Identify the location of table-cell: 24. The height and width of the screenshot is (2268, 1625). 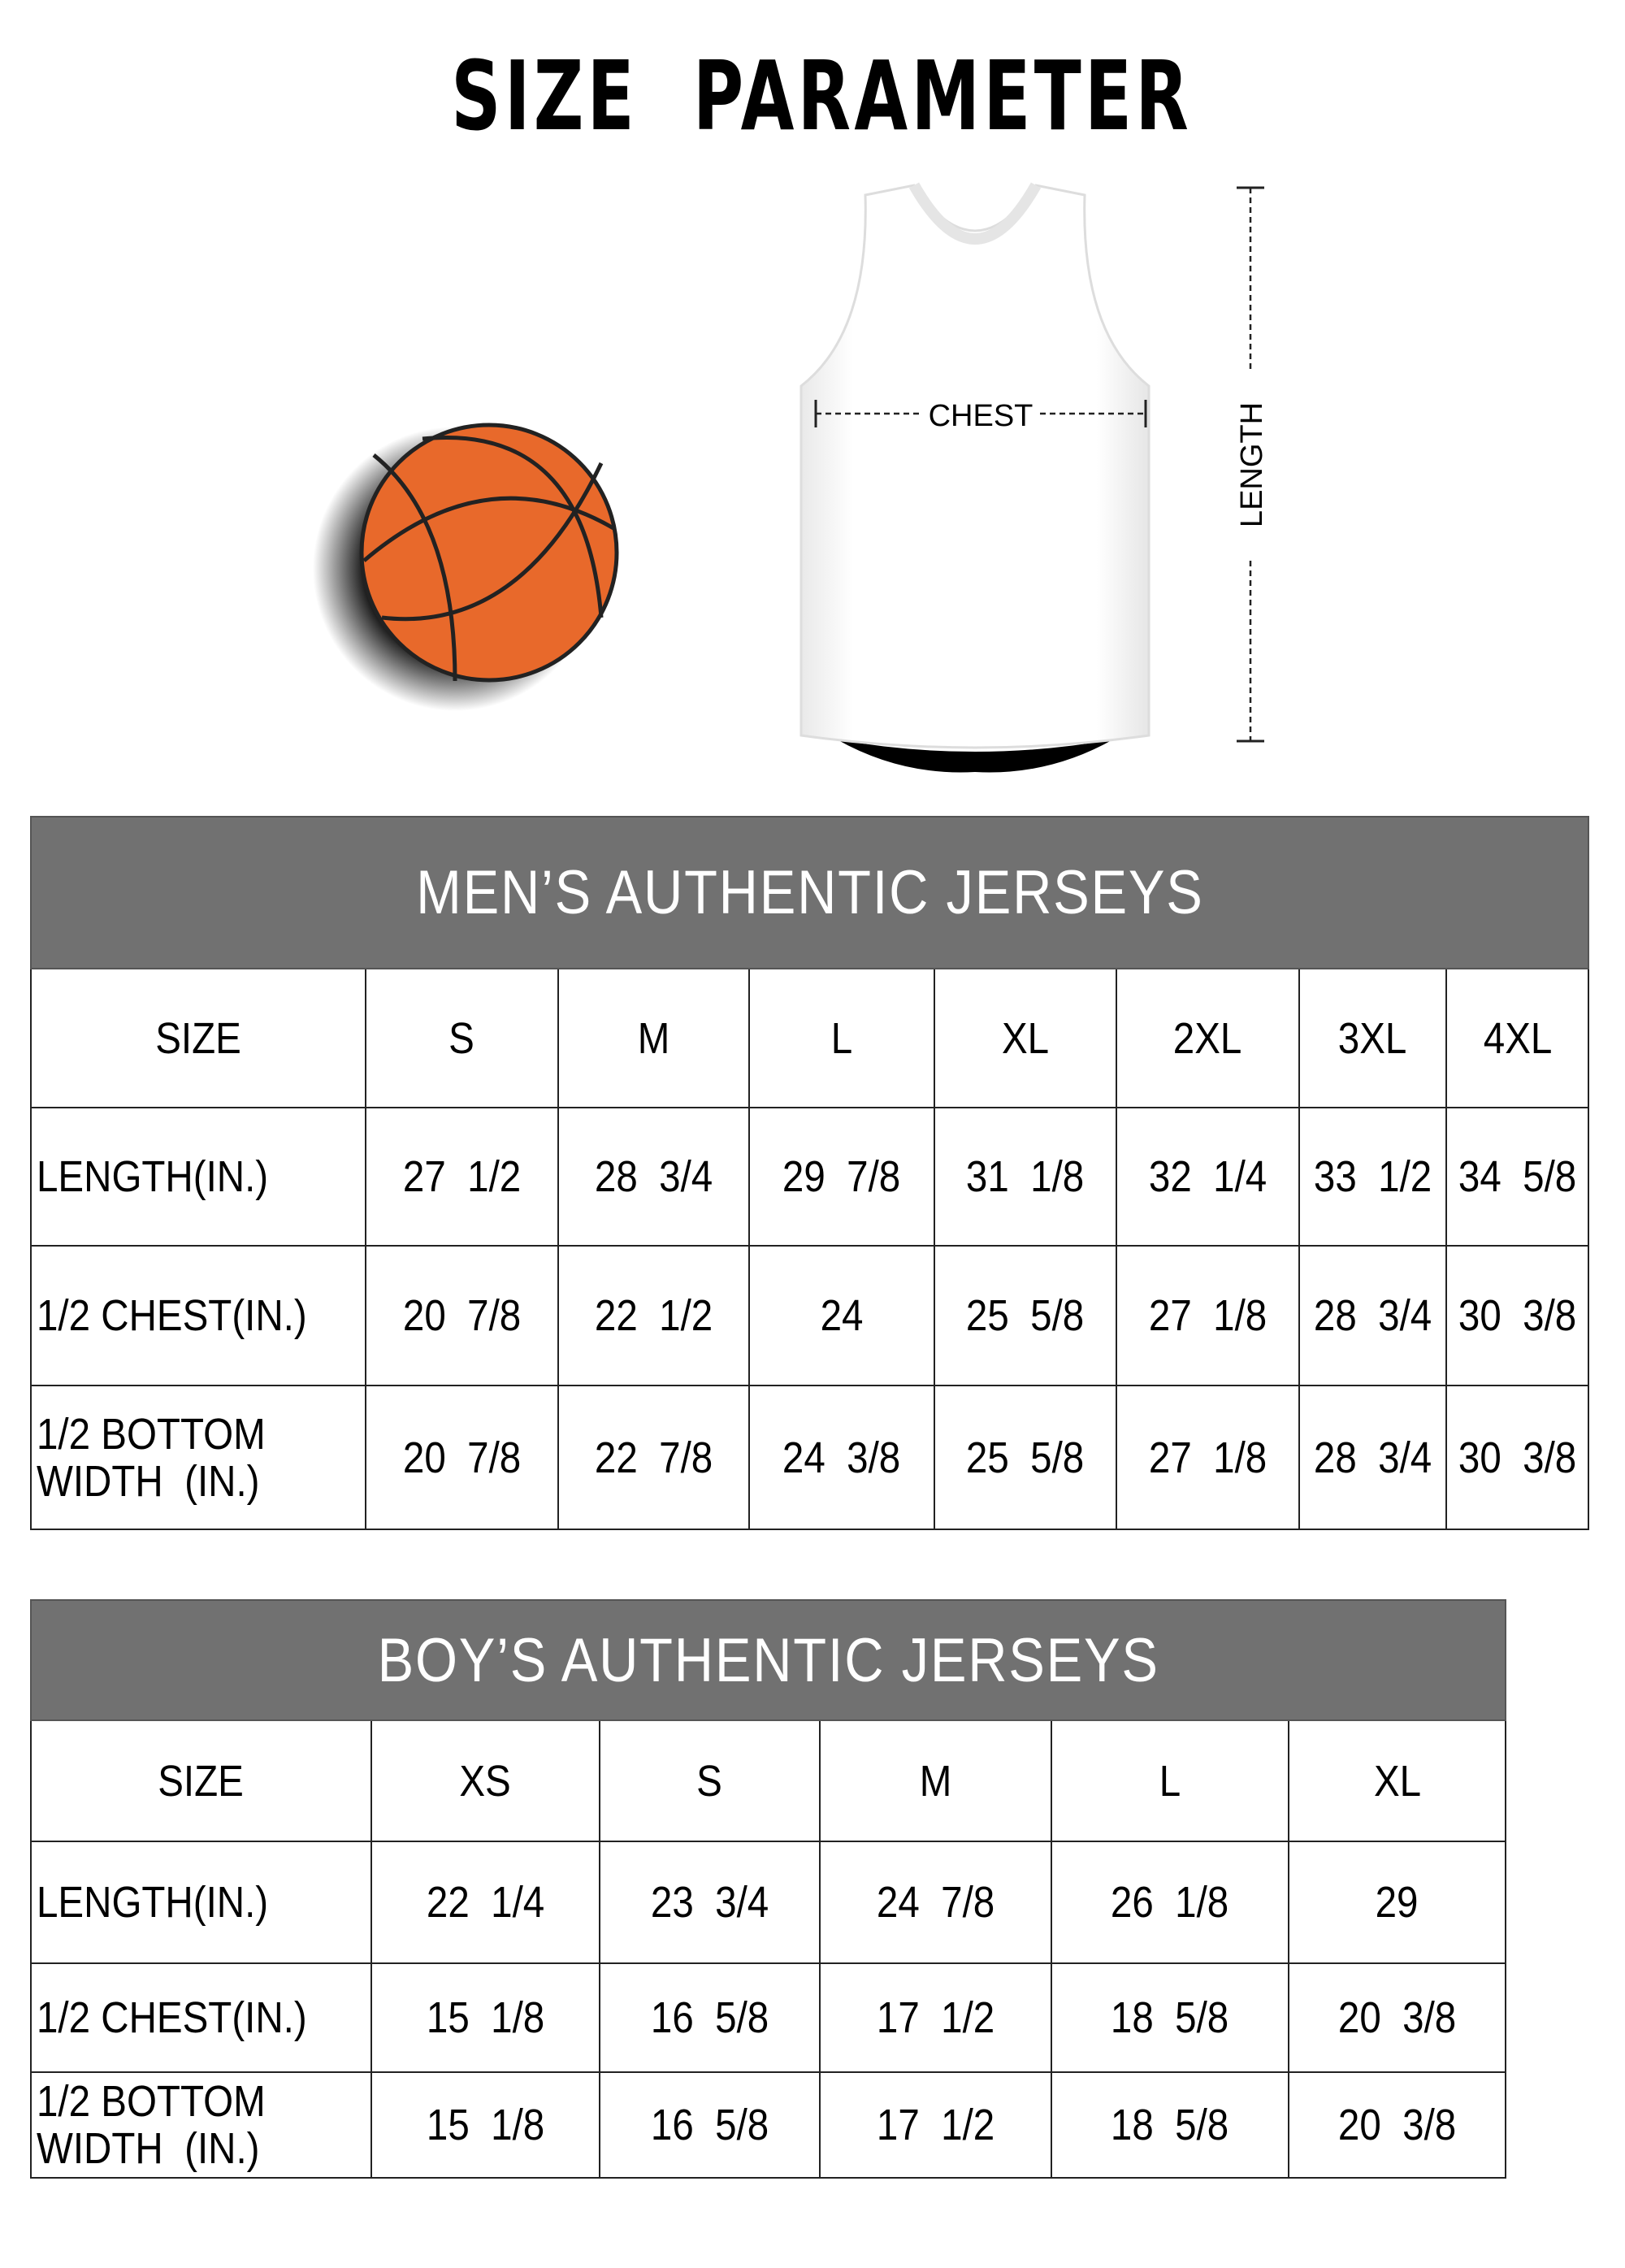
(842, 1315).